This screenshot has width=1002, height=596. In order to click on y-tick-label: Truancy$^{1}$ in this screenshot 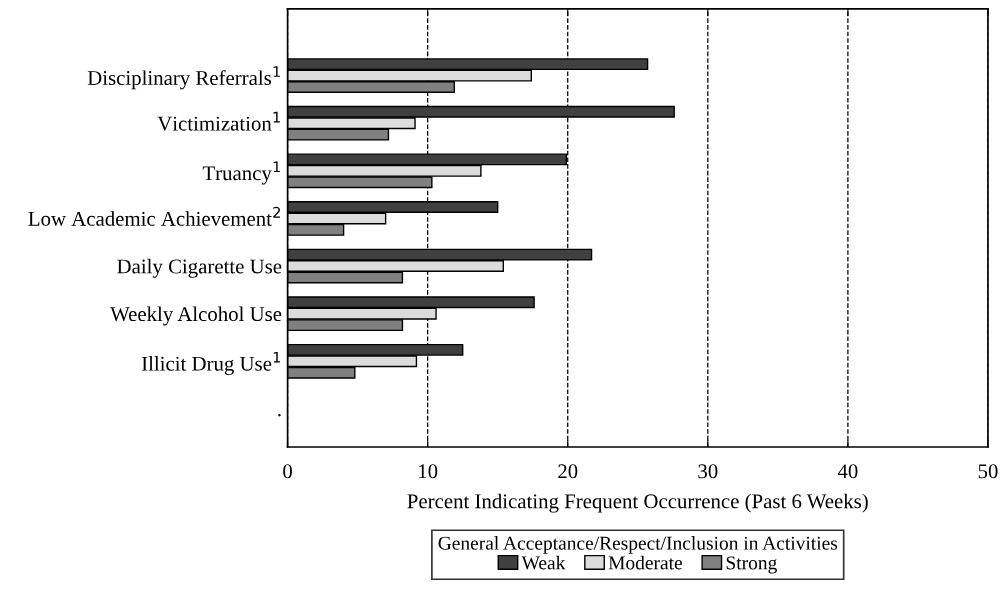, I will do `click(241, 173)`.